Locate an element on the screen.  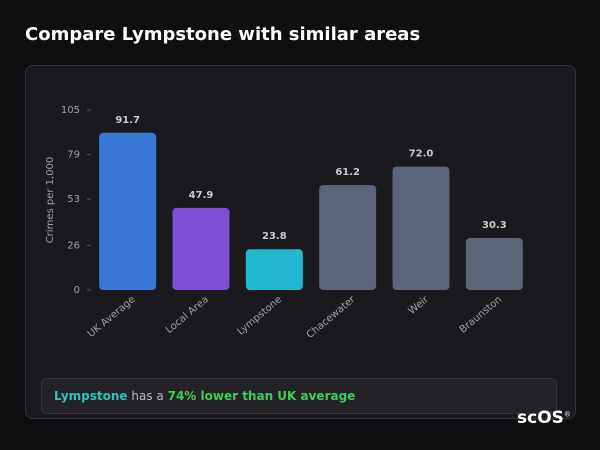
logo-mark: ® is located at coordinates (567, 414).